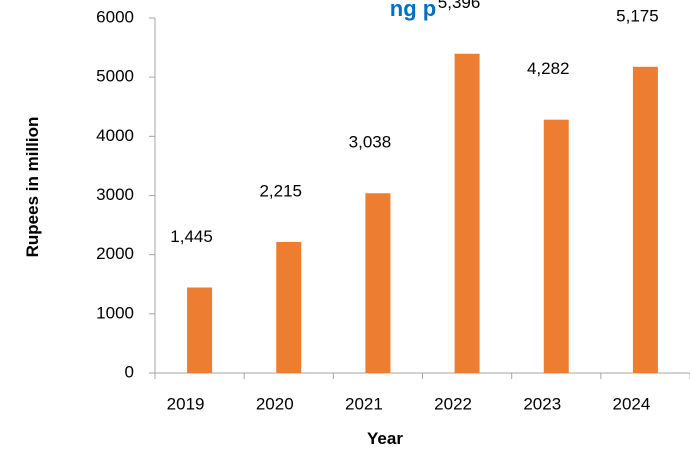 Image resolution: width=690 pixels, height=455 pixels. Describe the element at coordinates (542, 403) in the screenshot. I see `x-tick-label: 2023` at that location.